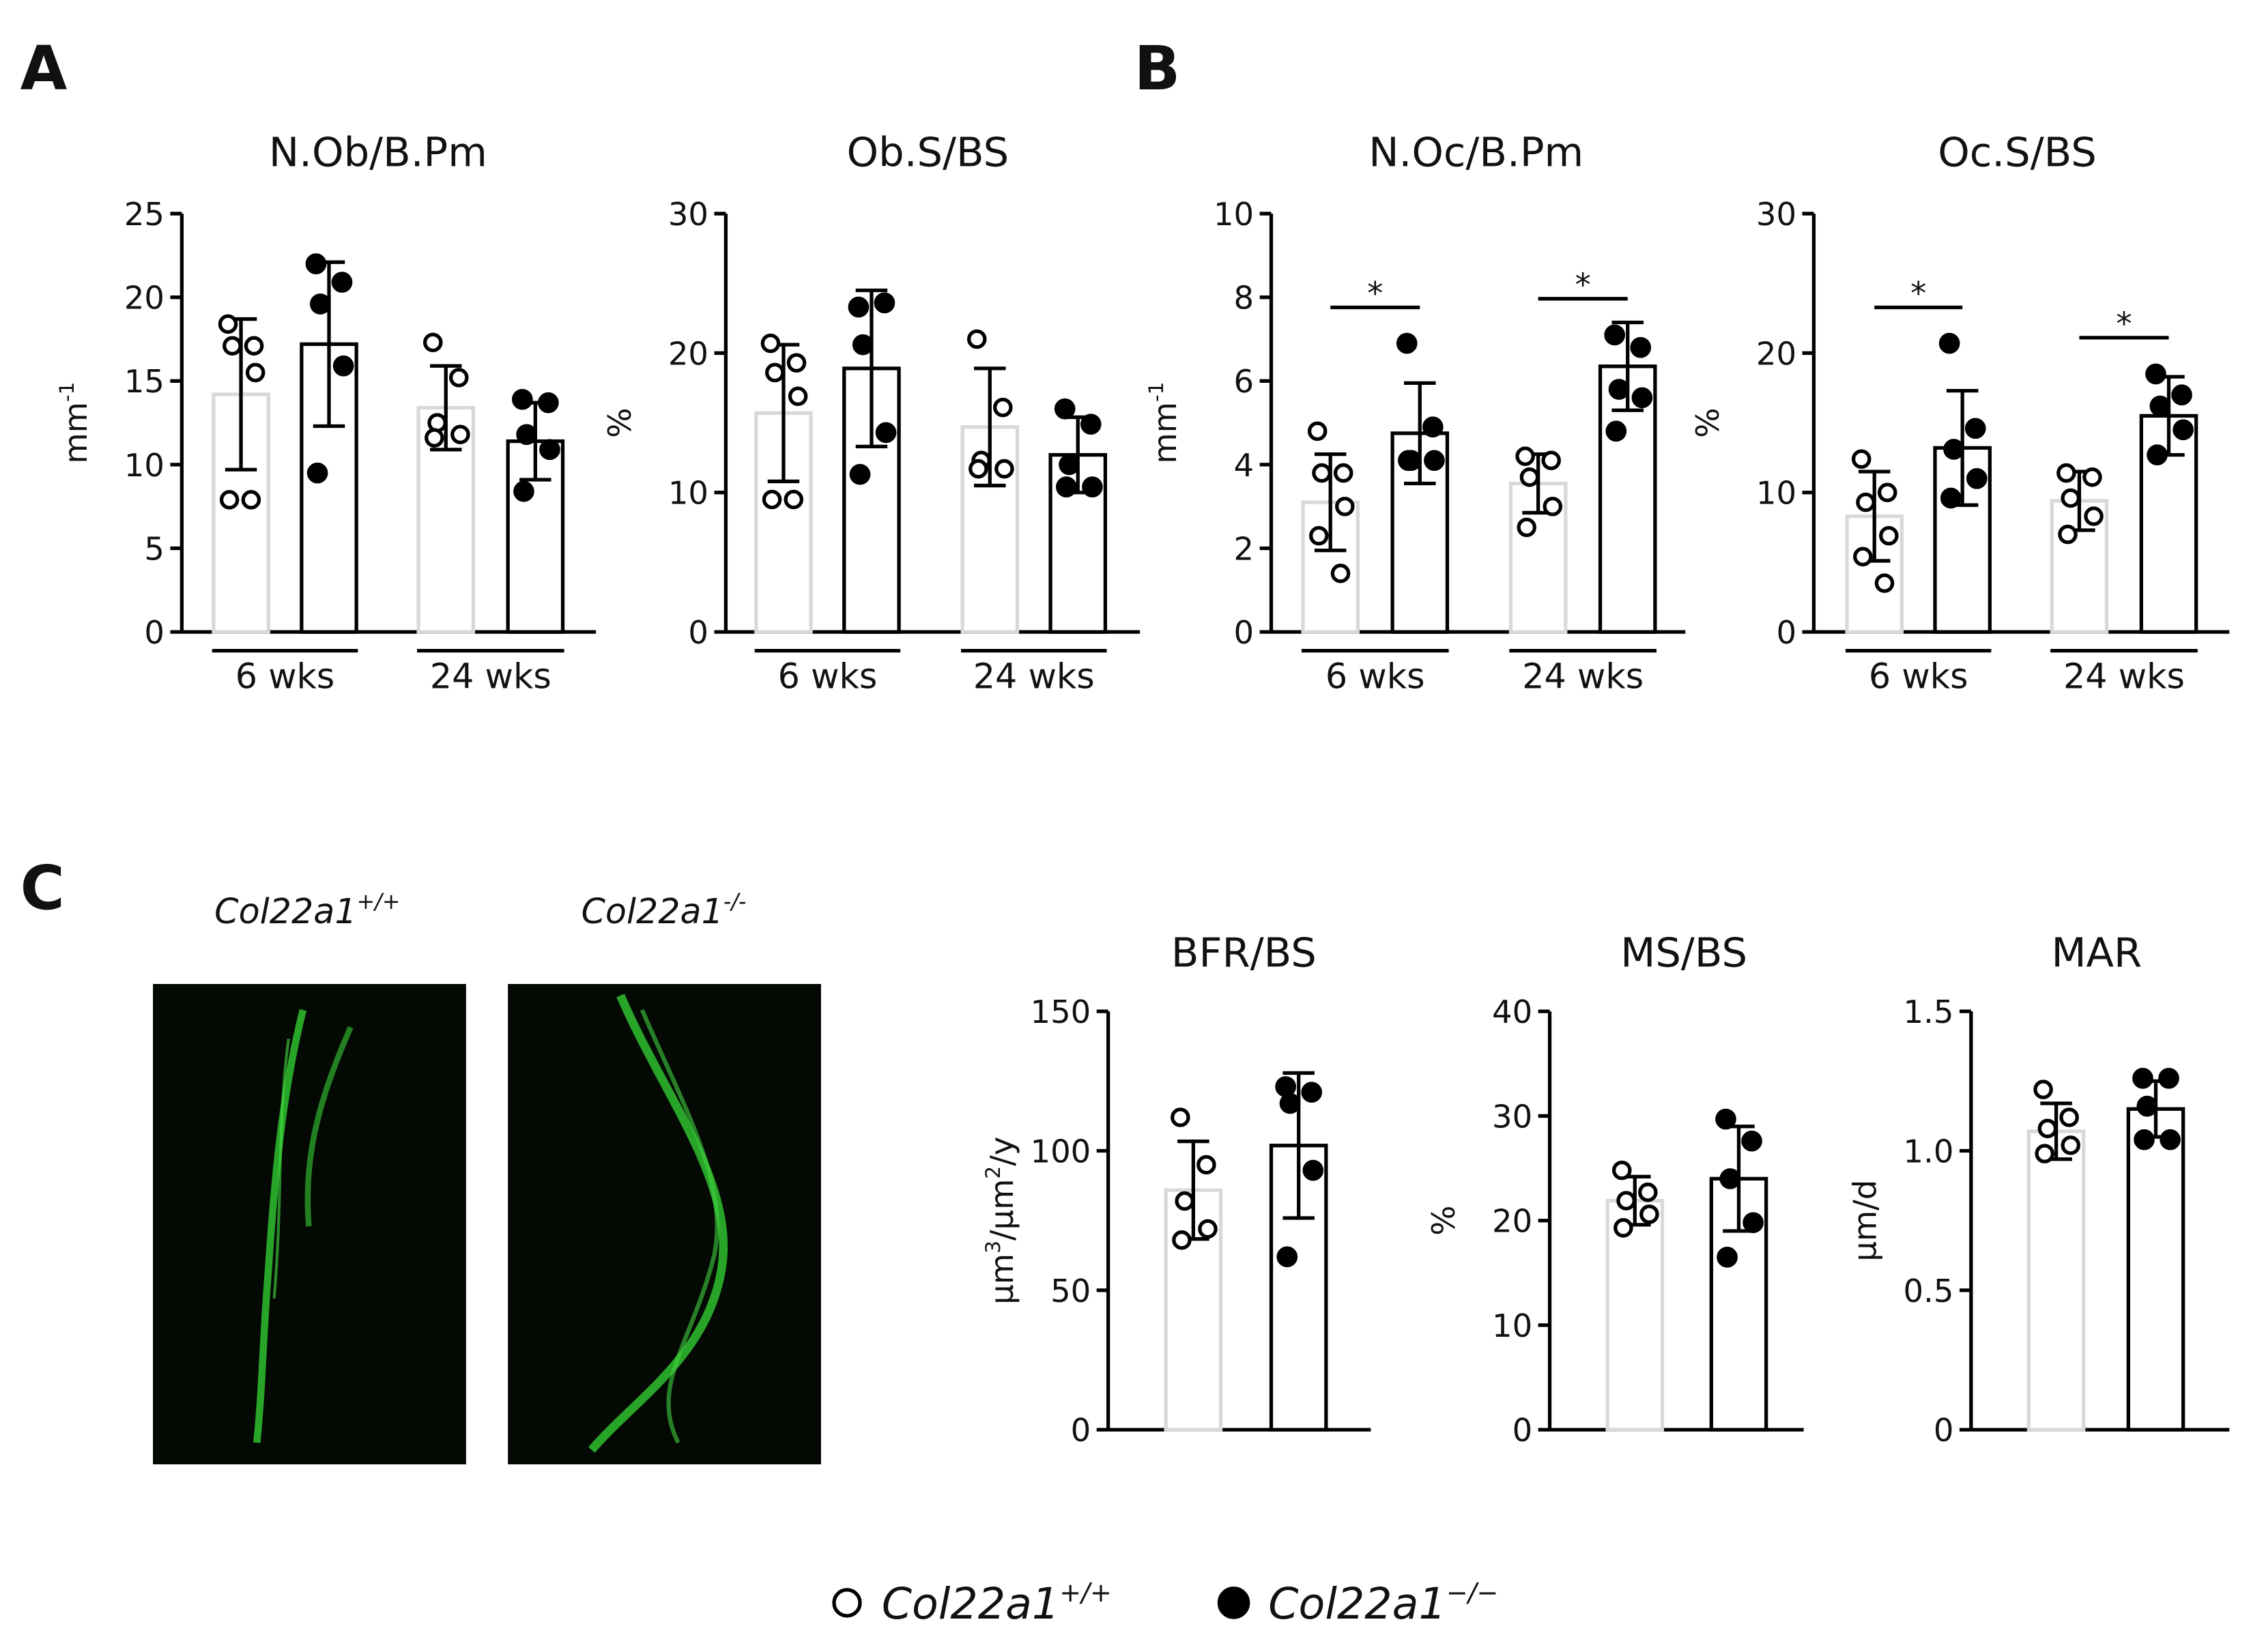 The height and width of the screenshot is (1652, 2251). I want to click on micrograph, so click(309, 1223).